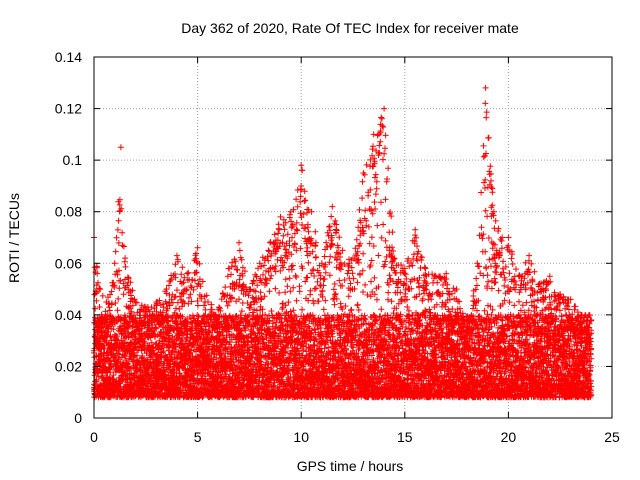 The image size is (640, 480). Describe the element at coordinates (509, 437) in the screenshot. I see `x-tick-label: 20` at that location.